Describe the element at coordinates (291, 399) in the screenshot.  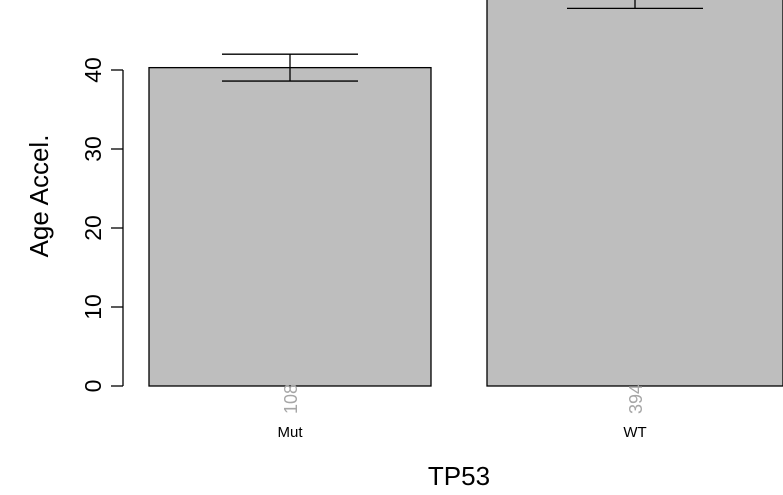
I see `sample-count: 108` at that location.